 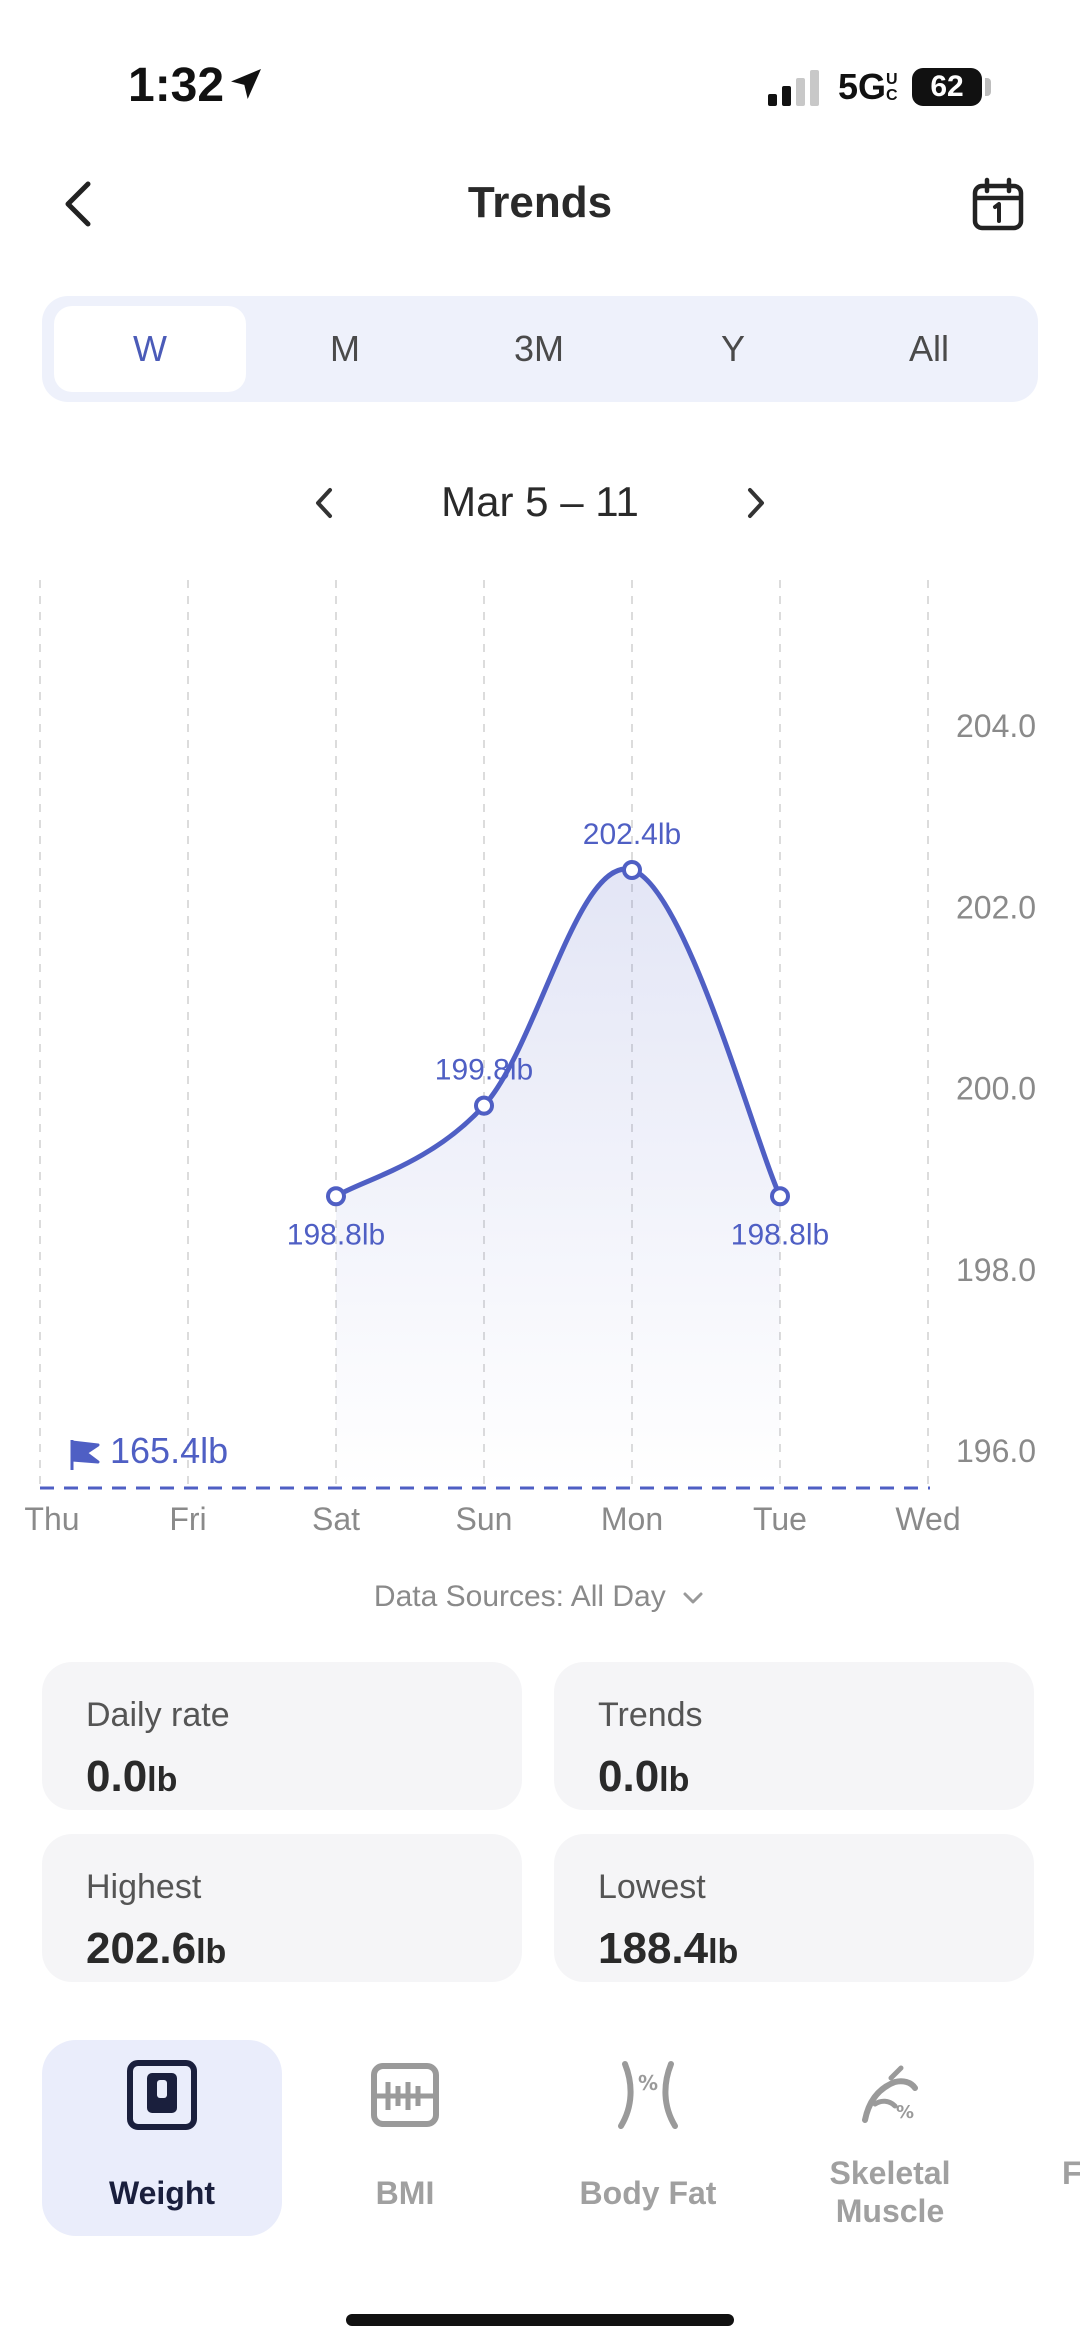 I want to click on stat-label: Trends, so click(x=650, y=1715).